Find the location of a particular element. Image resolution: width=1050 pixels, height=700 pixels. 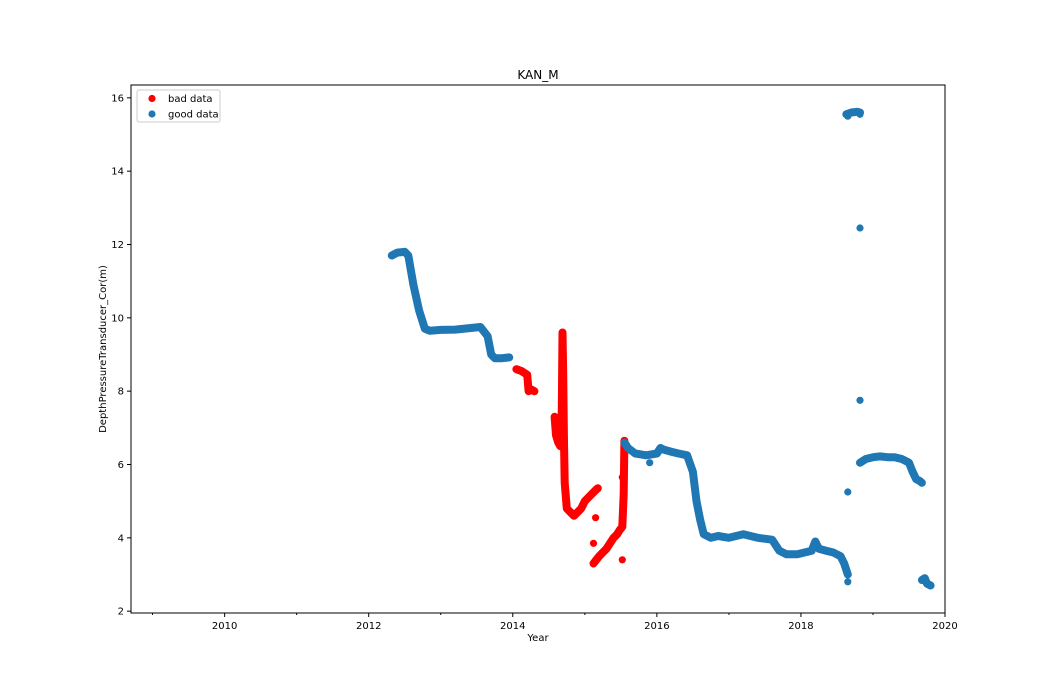

legend-box is located at coordinates (178, 106).